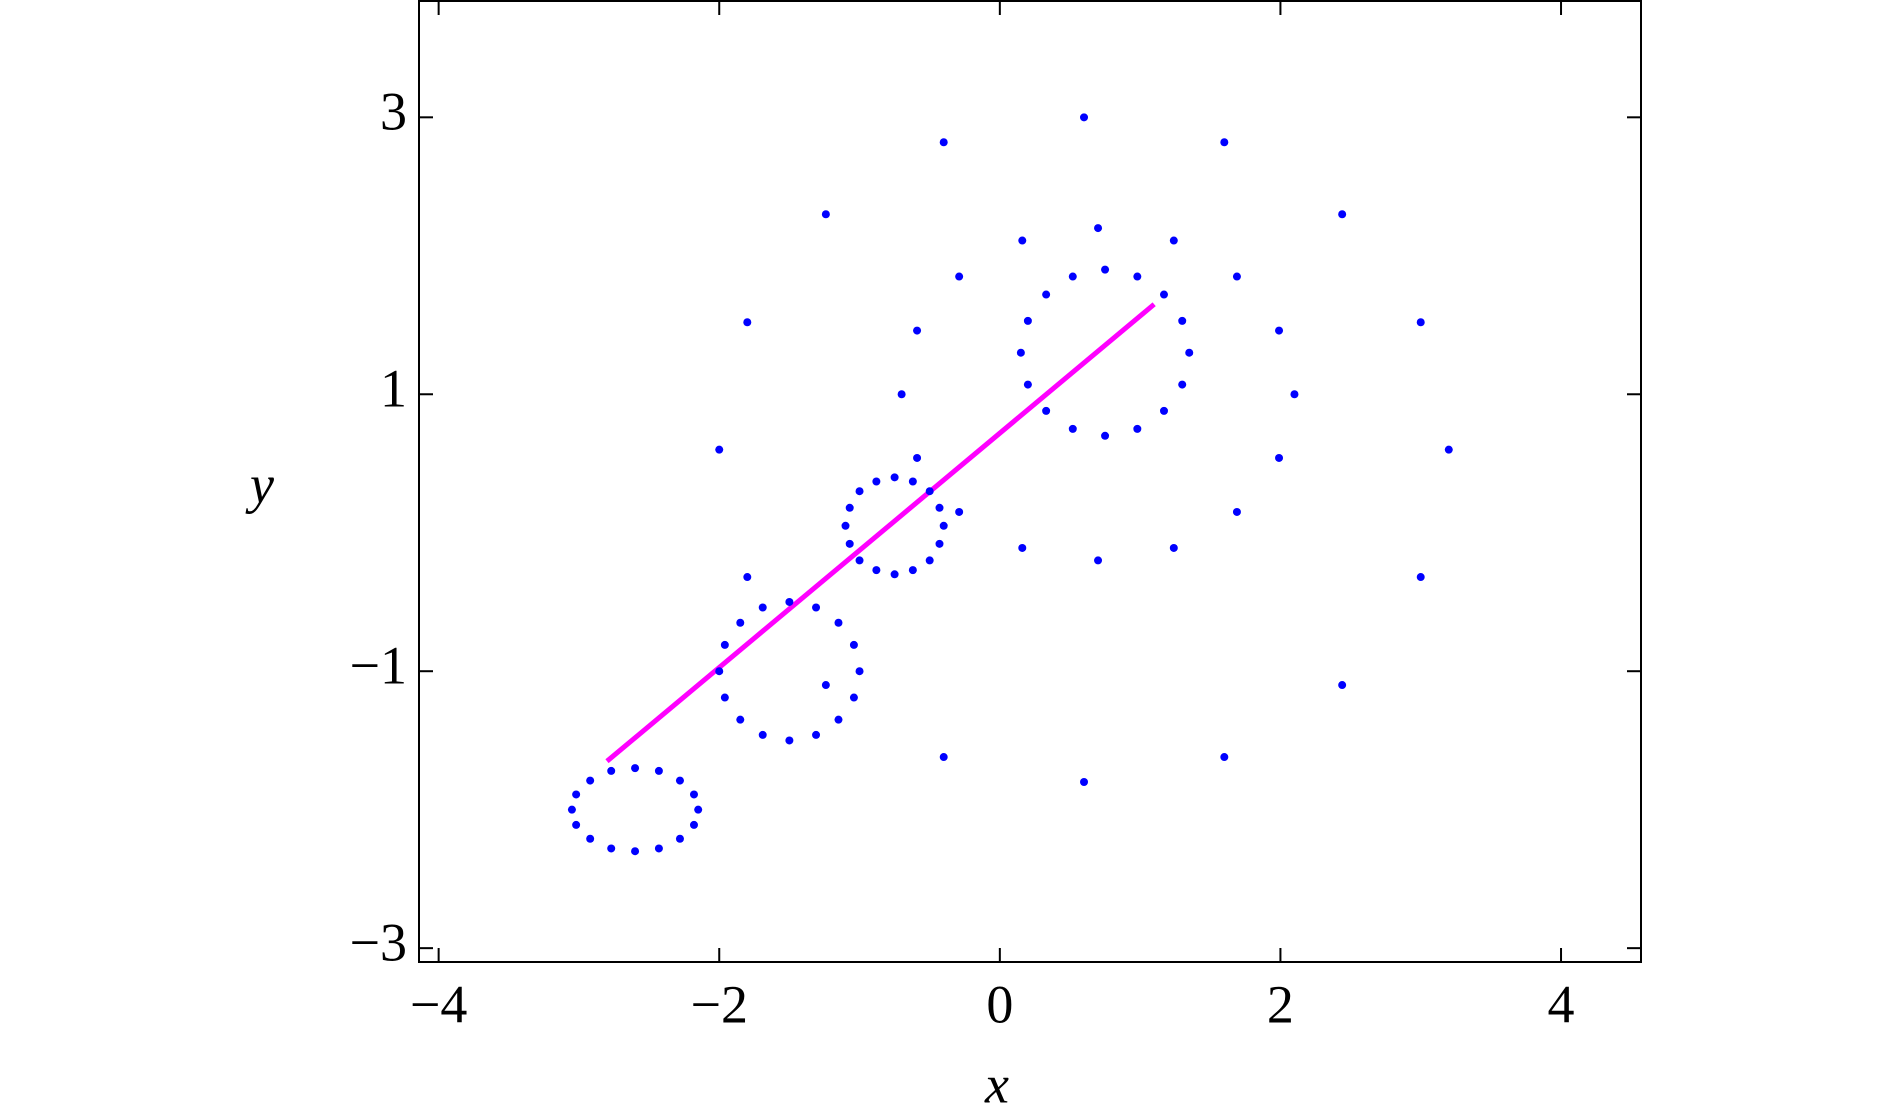 The height and width of the screenshot is (1111, 1890). I want to click on y-axis-label: y, so click(259, 484).